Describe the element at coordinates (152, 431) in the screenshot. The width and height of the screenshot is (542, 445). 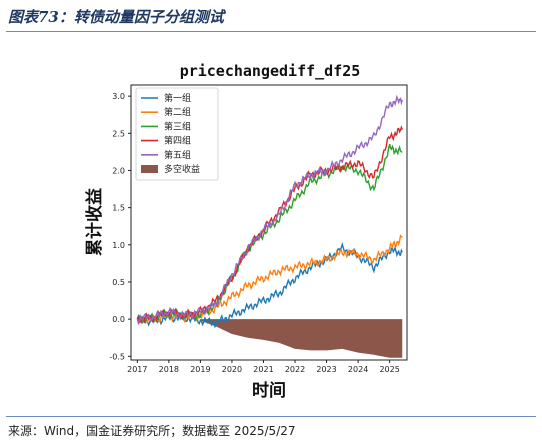
I see `source-note: 来源：Wind，国金证券研究所；数据截至 2025/5/27` at that location.